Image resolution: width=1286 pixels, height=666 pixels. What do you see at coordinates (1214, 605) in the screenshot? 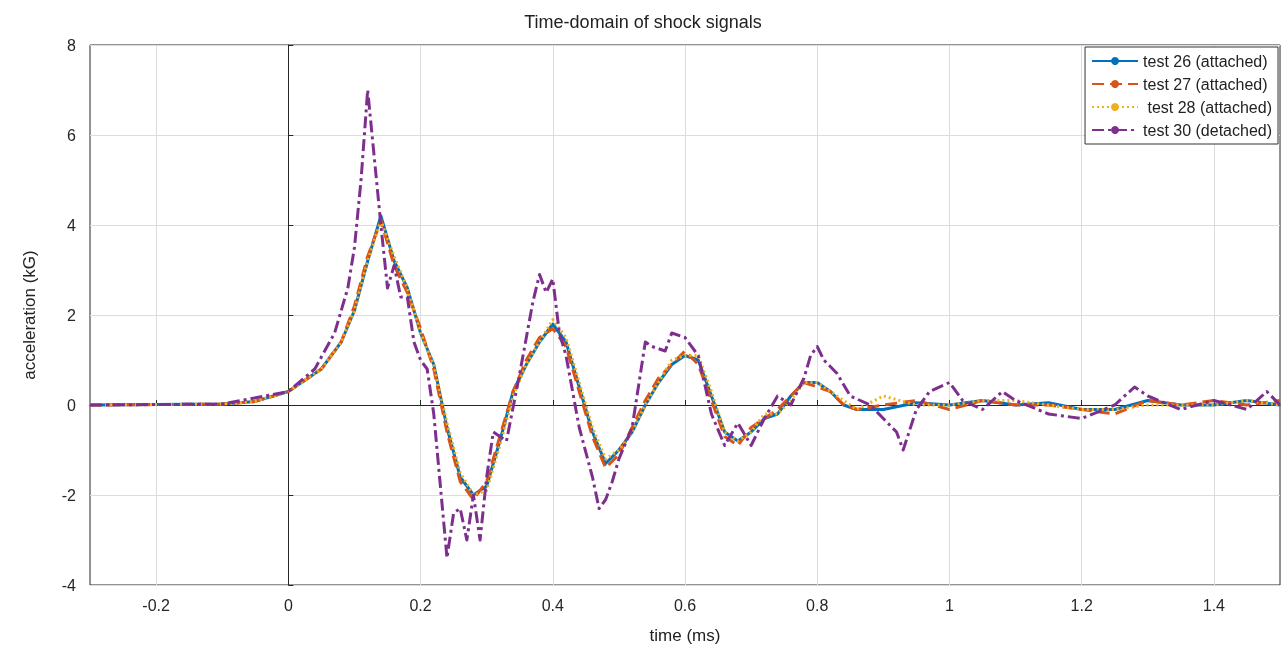
I see `x-tick-label: 1.4` at bounding box center [1214, 605].